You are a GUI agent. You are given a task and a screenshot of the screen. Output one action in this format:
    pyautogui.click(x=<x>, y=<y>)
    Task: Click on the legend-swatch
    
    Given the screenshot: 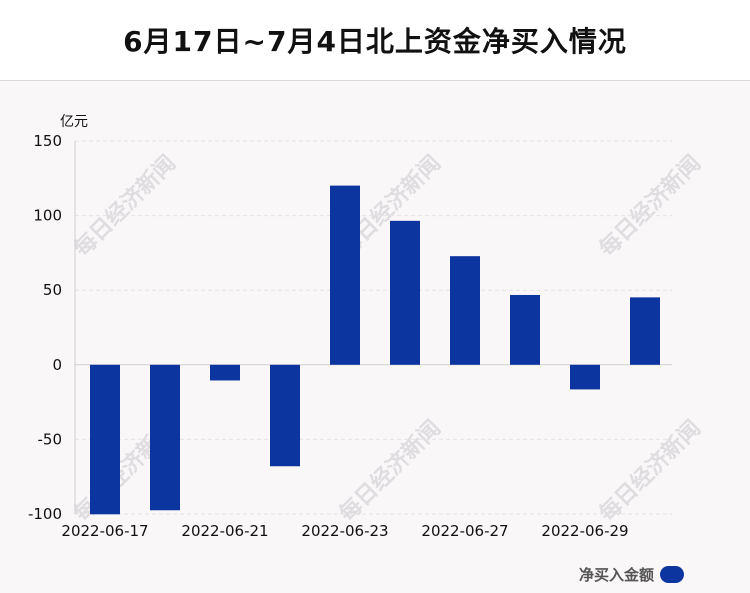 What is the action you would take?
    pyautogui.click(x=672, y=574)
    